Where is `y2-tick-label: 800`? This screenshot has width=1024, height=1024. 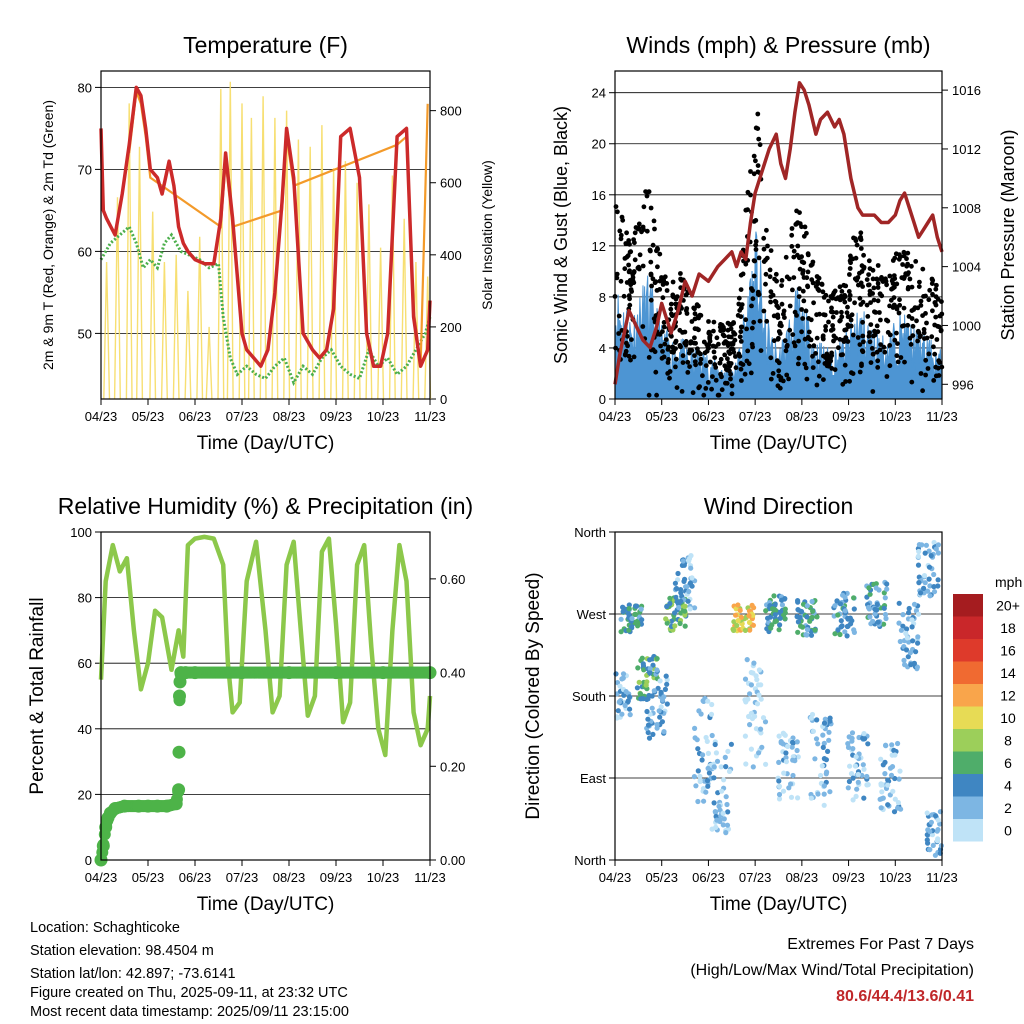 y2-tick-label: 800 is located at coordinates (451, 111).